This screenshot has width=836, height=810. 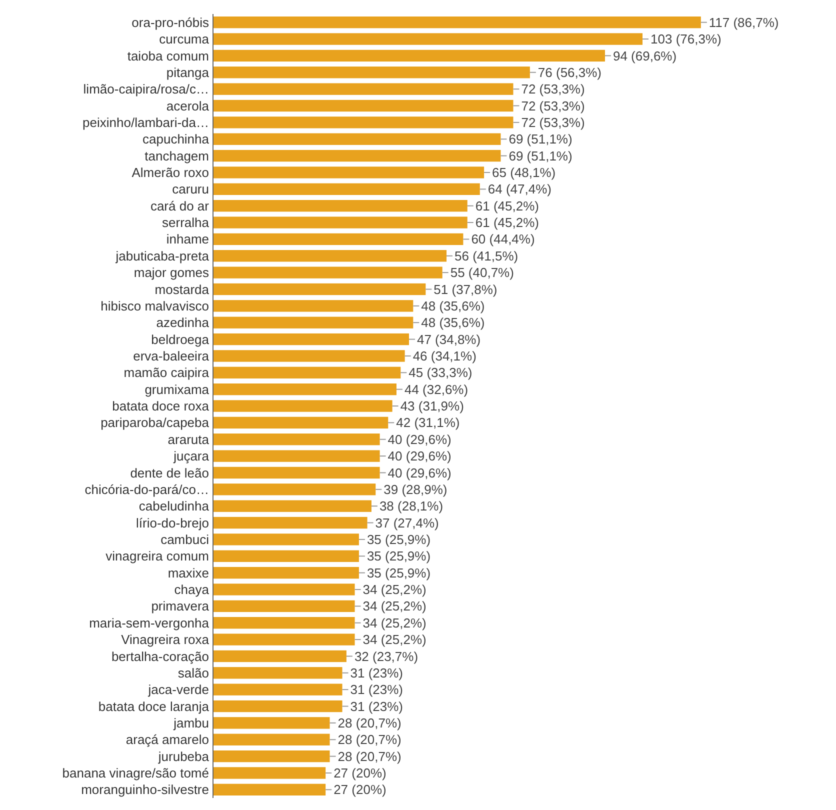 I want to click on y-tick-label: jurubeba, so click(x=183, y=756).